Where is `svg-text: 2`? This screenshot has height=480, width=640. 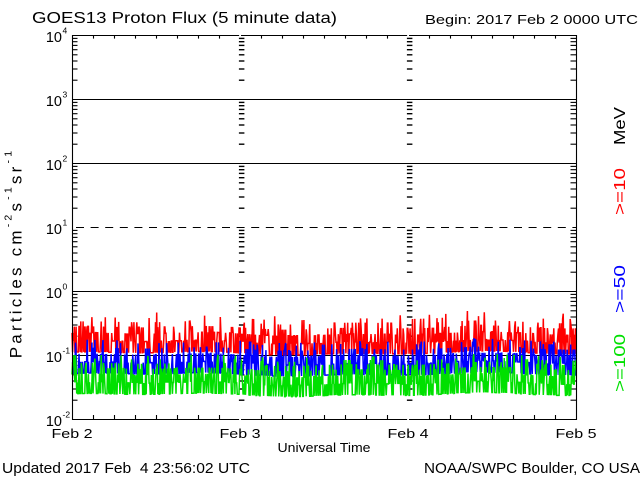 svg-text: 2 is located at coordinates (65, 159).